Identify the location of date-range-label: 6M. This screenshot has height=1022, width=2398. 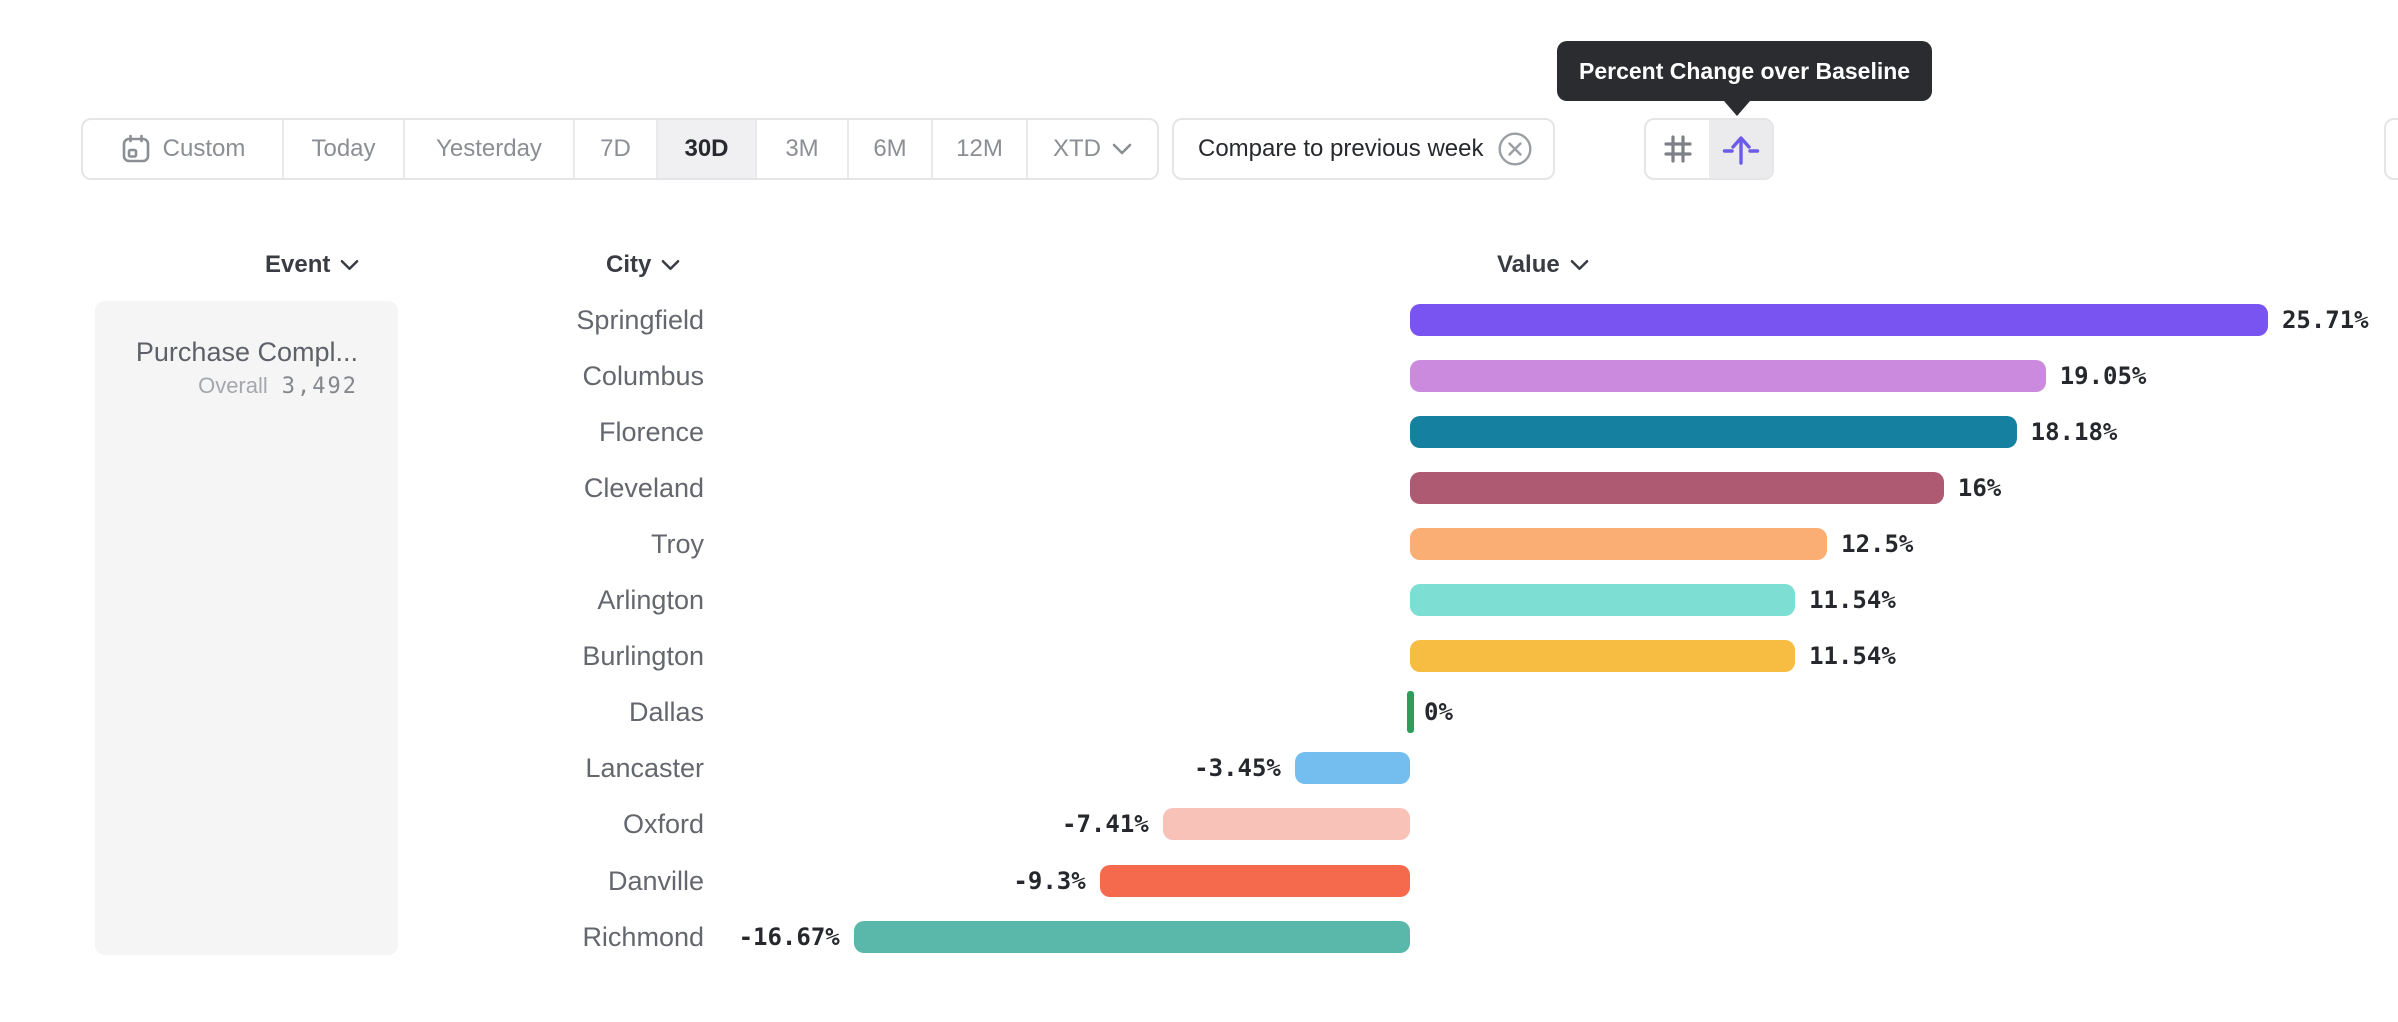
(890, 148).